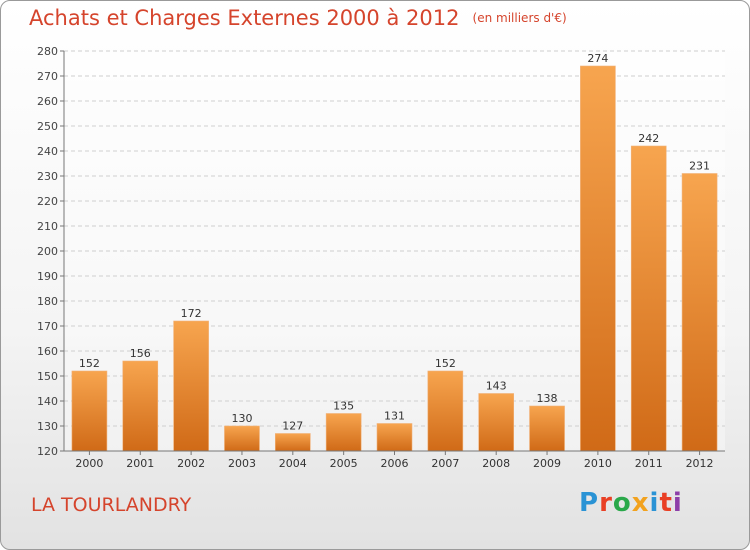  I want to click on value-label-2009: 138, so click(547, 398).